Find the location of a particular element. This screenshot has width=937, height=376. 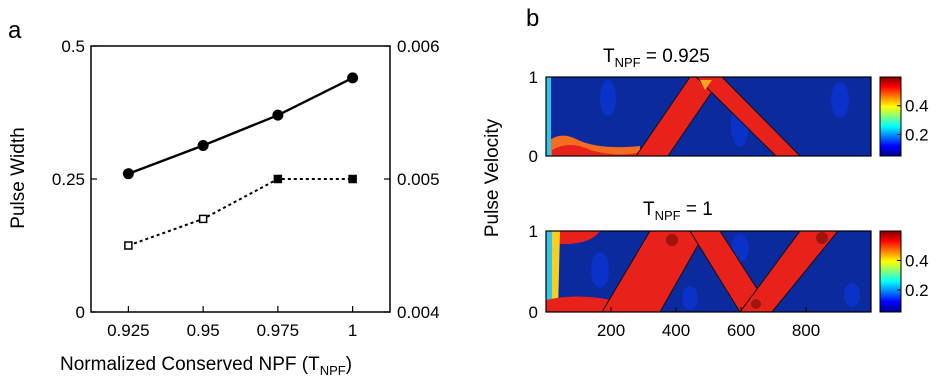

colorbar-bottom is located at coordinates (890, 271).